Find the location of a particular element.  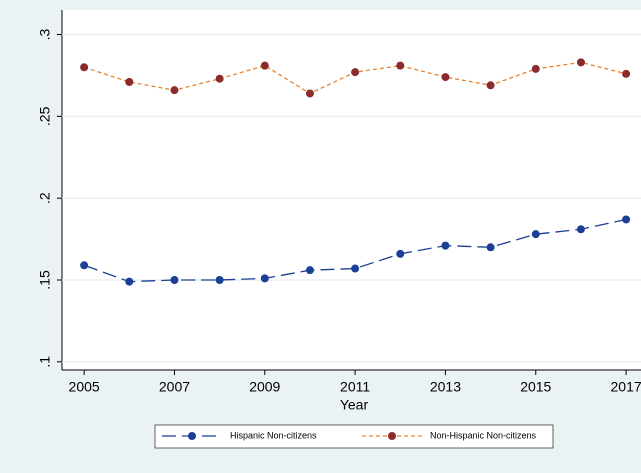

y-tick-label: .3 is located at coordinates (45, 34).